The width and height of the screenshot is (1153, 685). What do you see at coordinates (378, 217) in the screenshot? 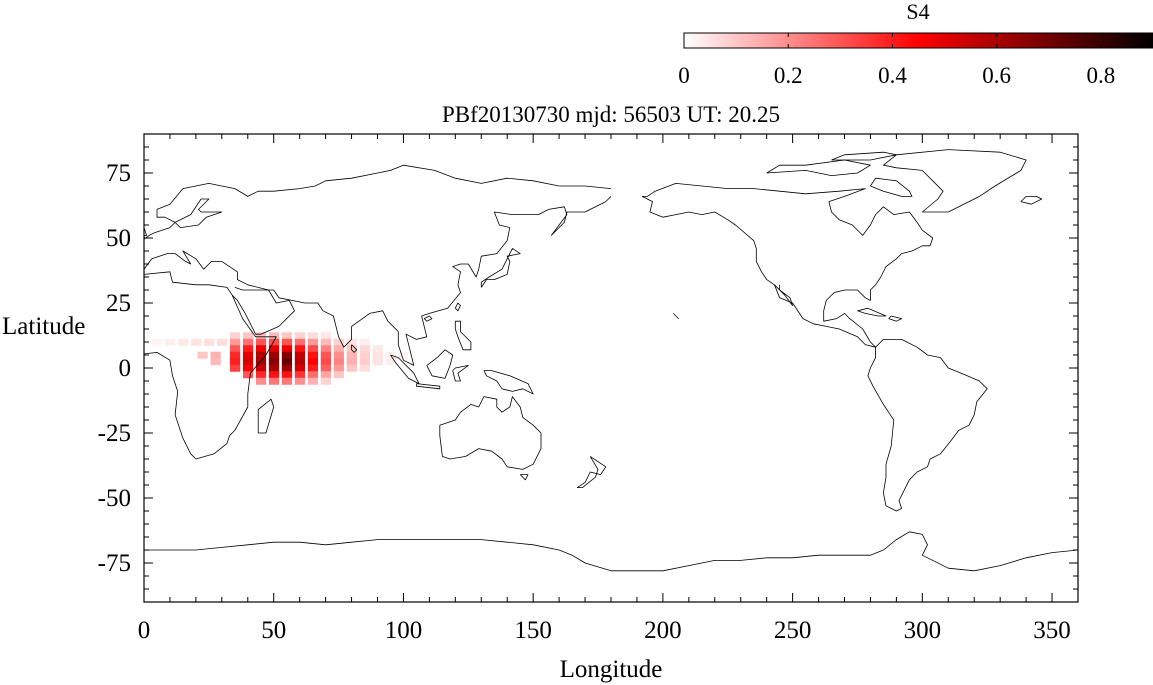
I see `coastline-eurasia-north` at bounding box center [378, 217].